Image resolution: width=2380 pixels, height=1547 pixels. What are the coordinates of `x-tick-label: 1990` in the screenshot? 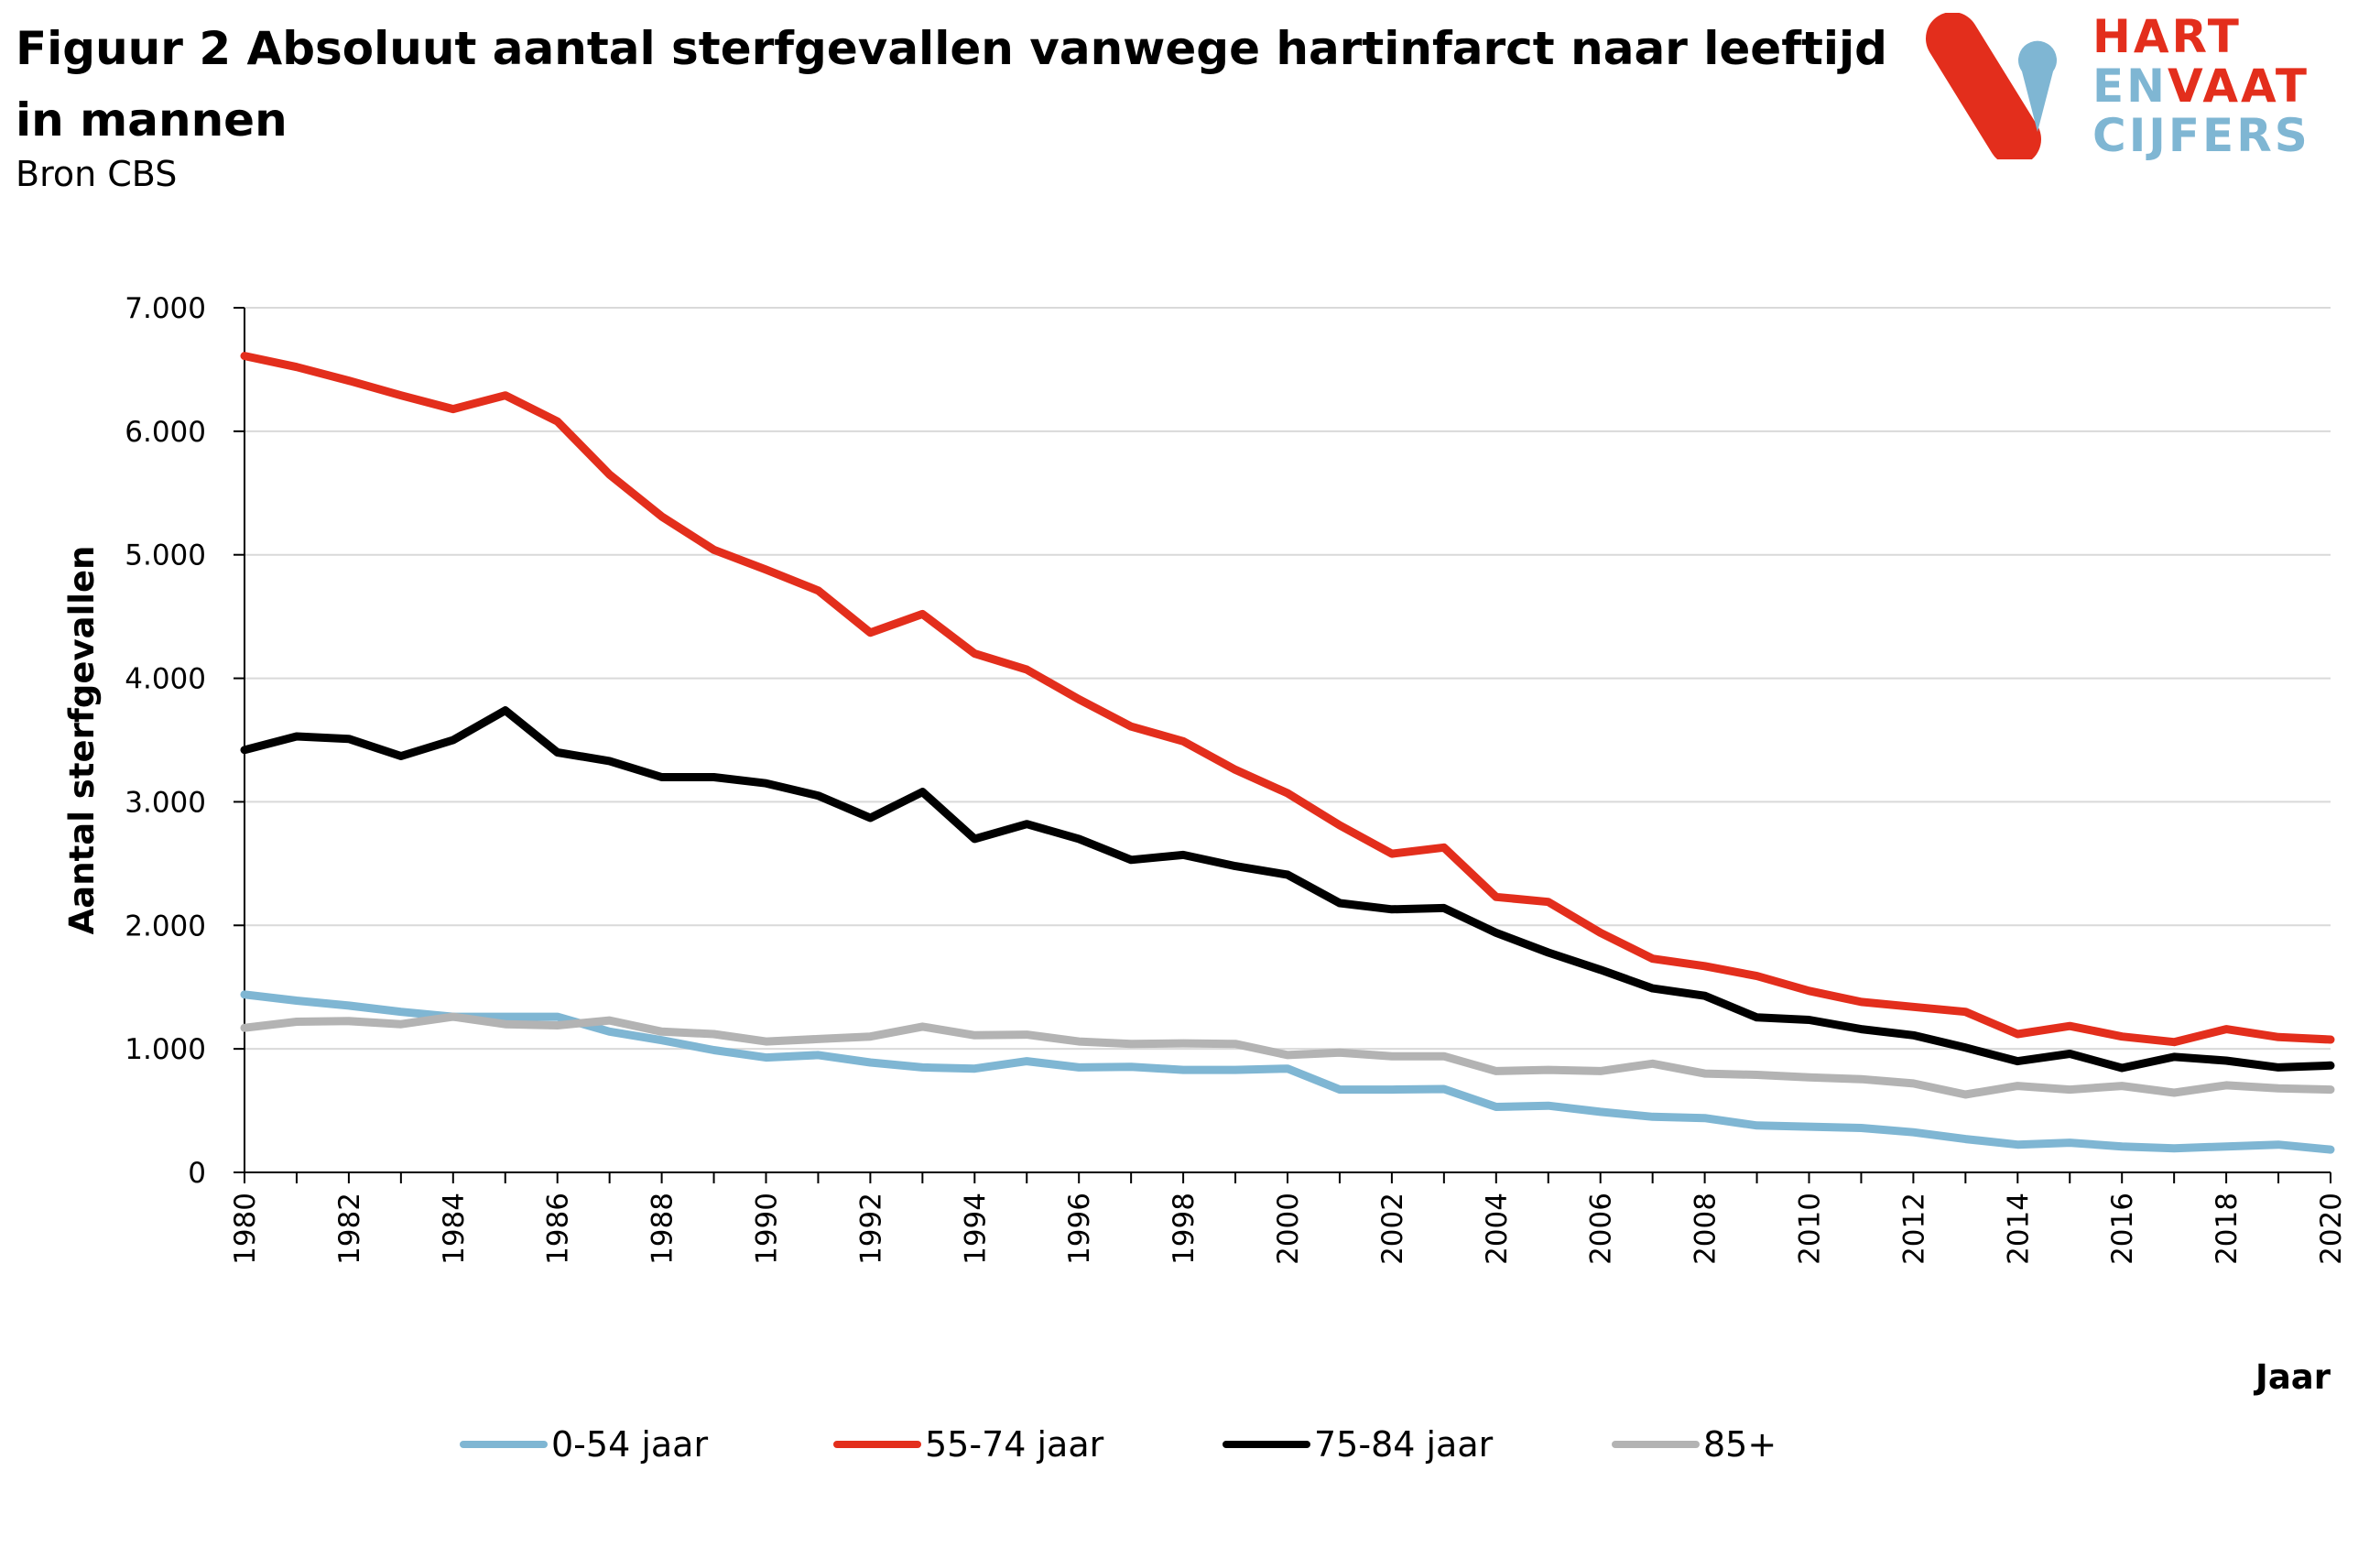 It's located at (767, 1229).